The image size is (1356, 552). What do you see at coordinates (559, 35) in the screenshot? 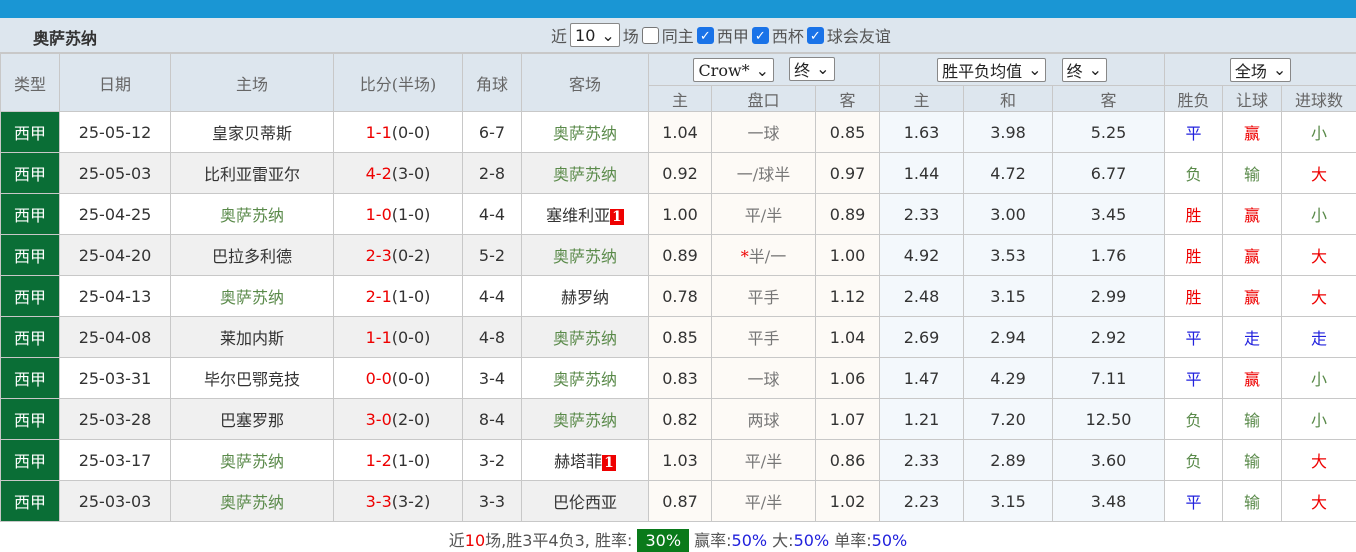
I see `near-label: 近` at bounding box center [559, 35].